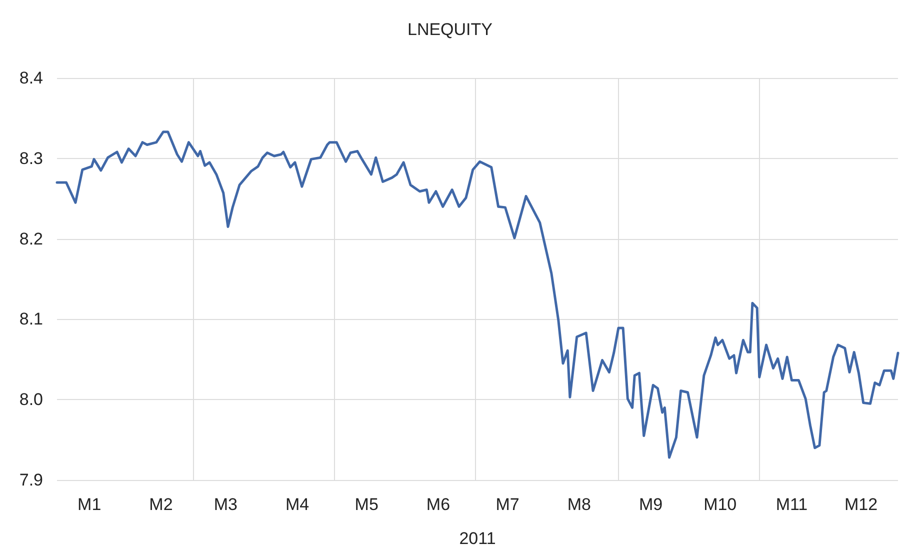  I want to click on x-tick-label: M10, so click(720, 504).